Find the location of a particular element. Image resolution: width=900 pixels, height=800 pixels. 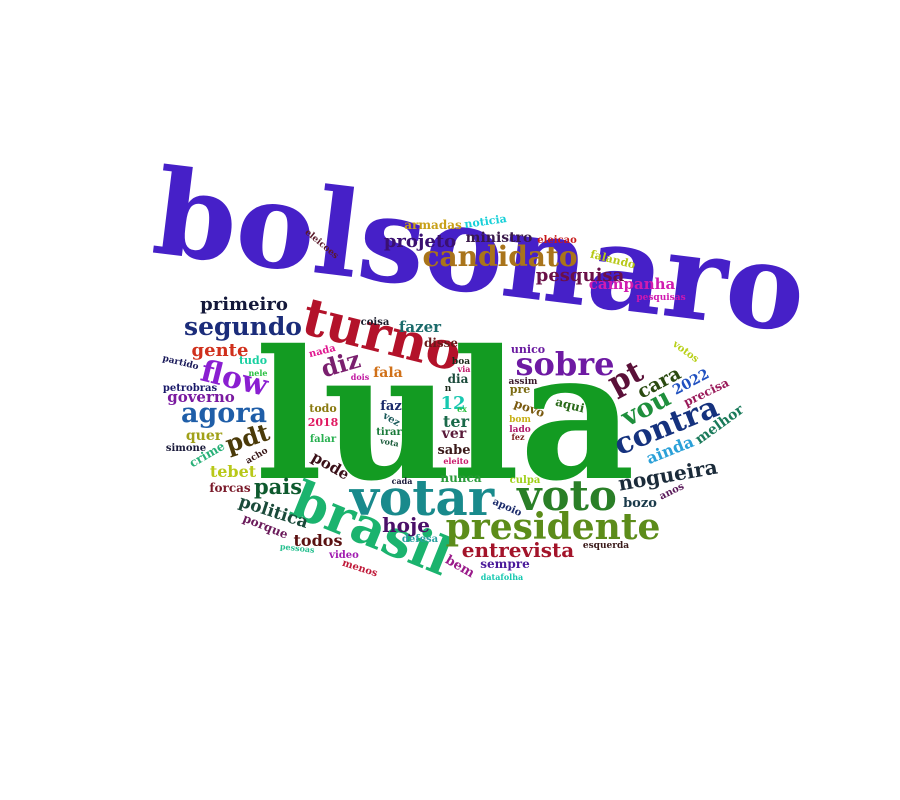

word-assim: assim is located at coordinates (523, 382).